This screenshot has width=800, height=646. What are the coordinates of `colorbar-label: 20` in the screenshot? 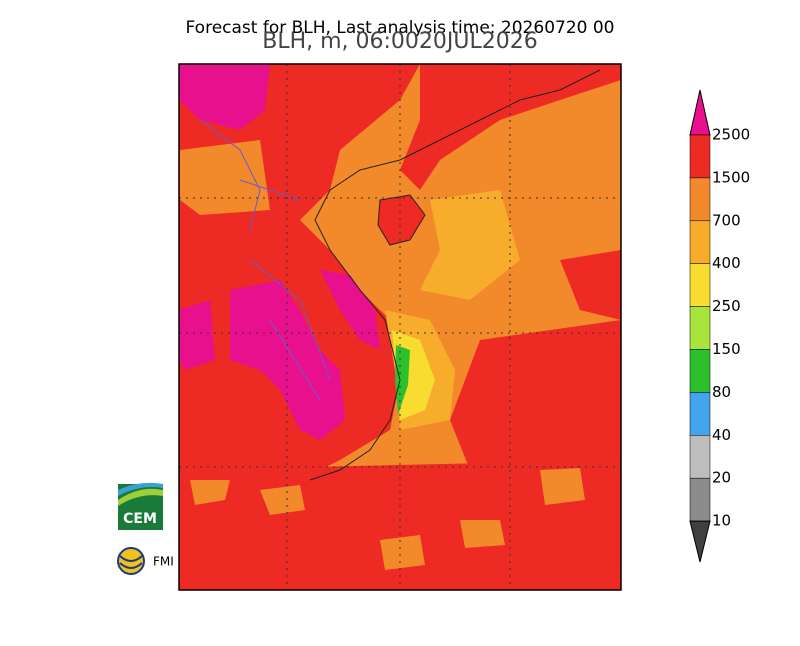 It's located at (721, 478).